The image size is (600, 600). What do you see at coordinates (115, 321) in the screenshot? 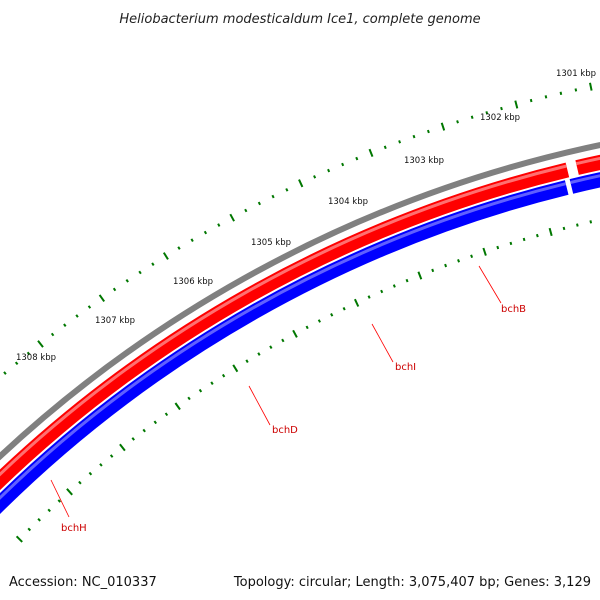
I see `kbp-label-1307: 1307 kbp` at bounding box center [115, 321].